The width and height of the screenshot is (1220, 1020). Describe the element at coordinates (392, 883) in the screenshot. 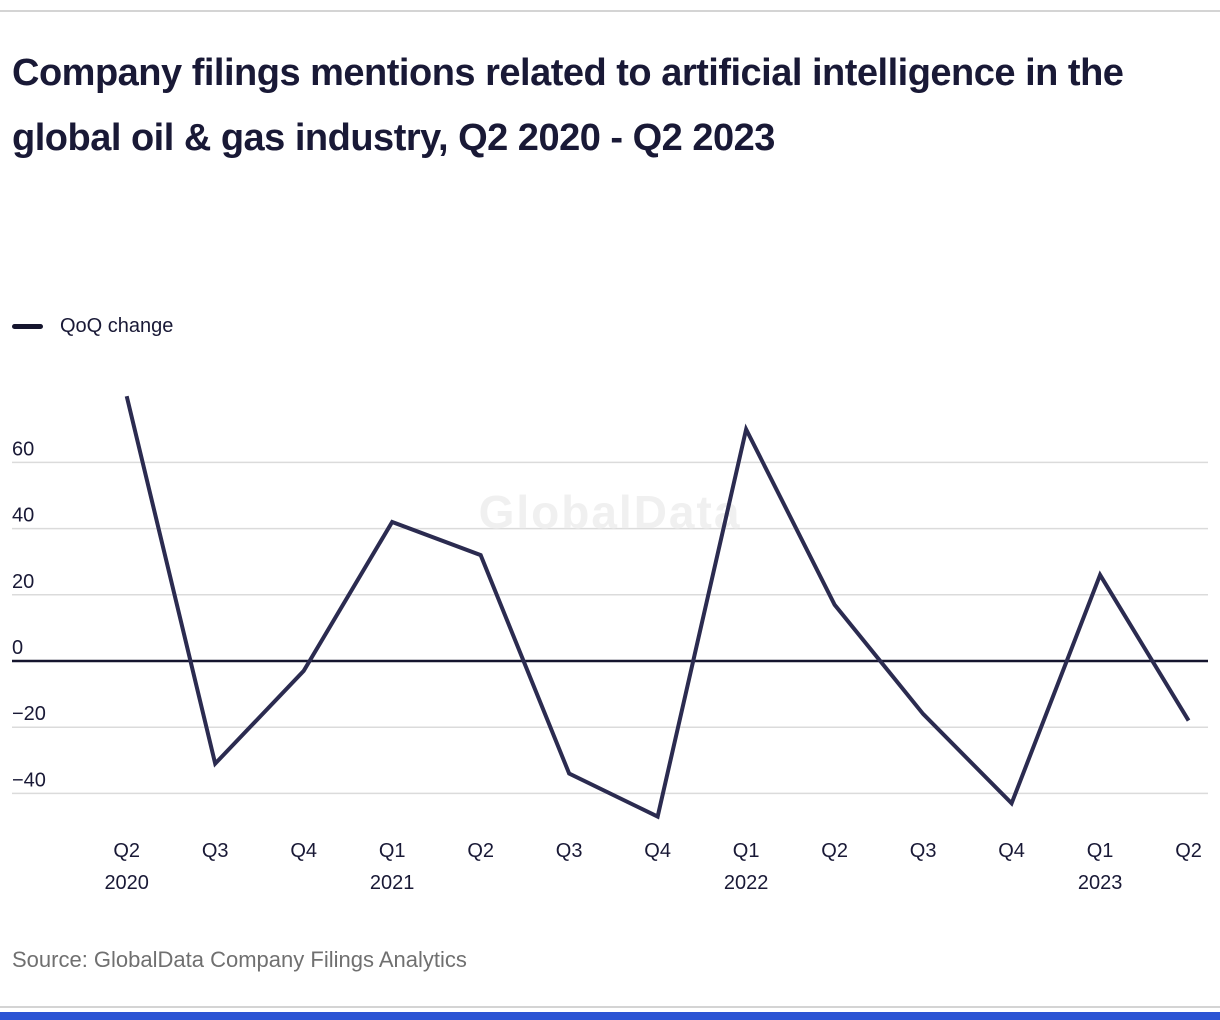

I see `x-year-label: 2021` at that location.